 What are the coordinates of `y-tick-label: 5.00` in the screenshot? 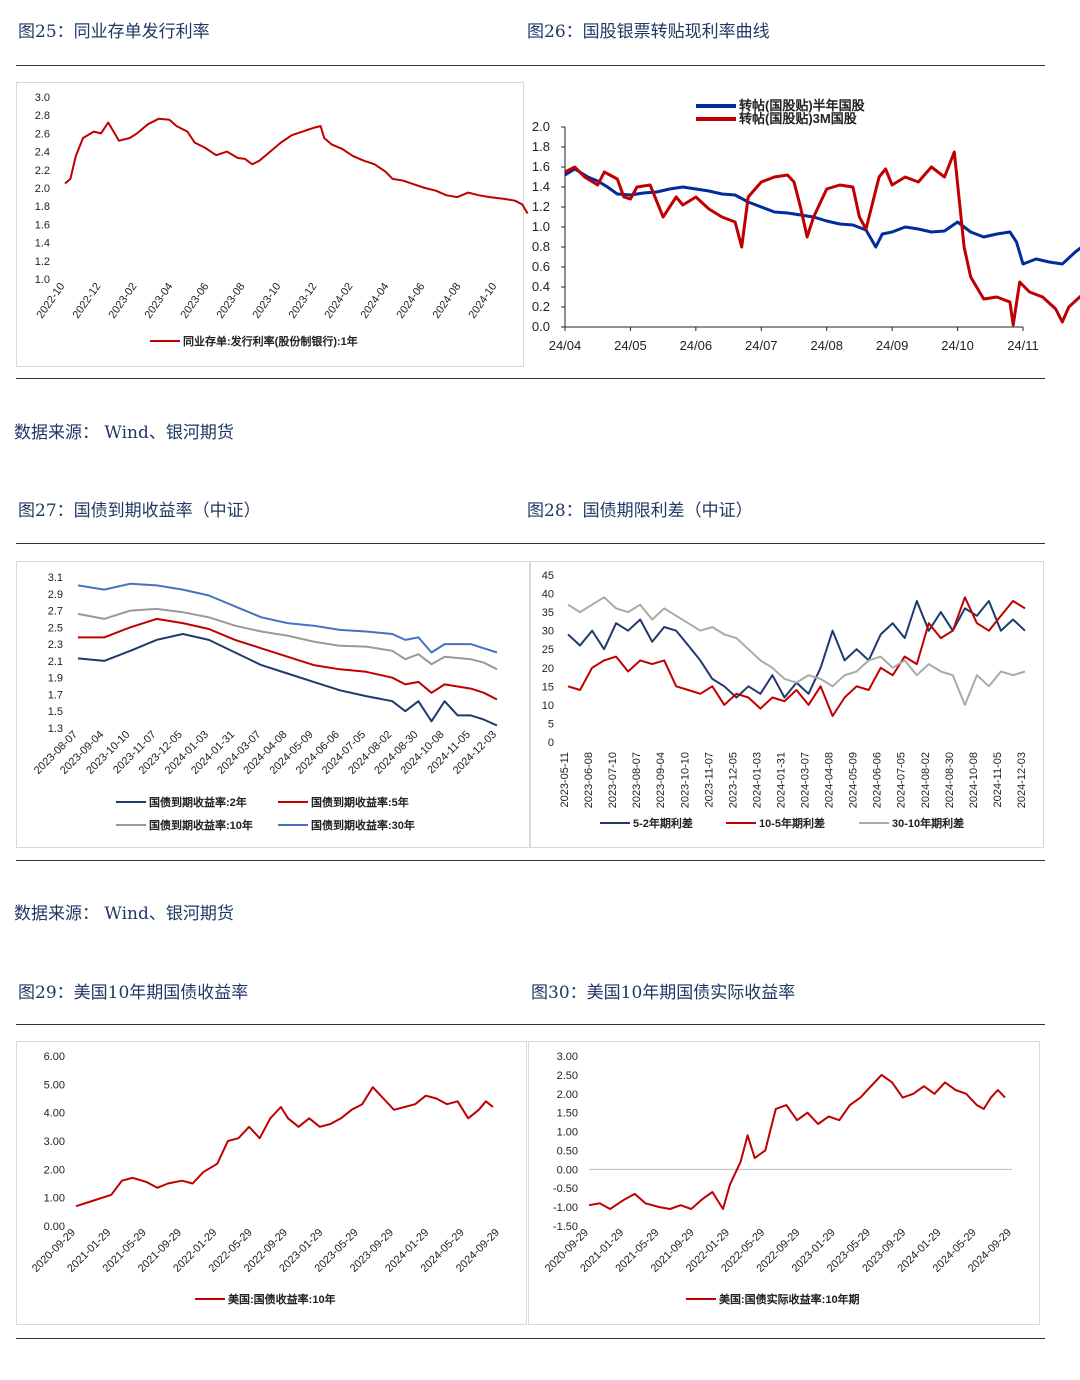 It's located at (54, 1085).